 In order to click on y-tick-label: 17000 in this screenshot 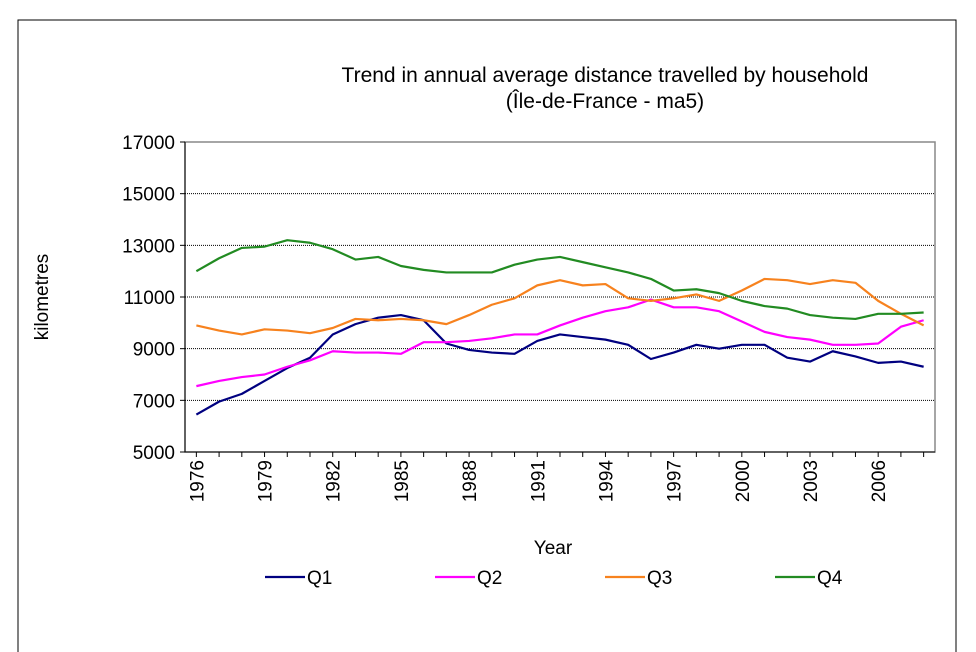, I will do `click(148, 143)`.